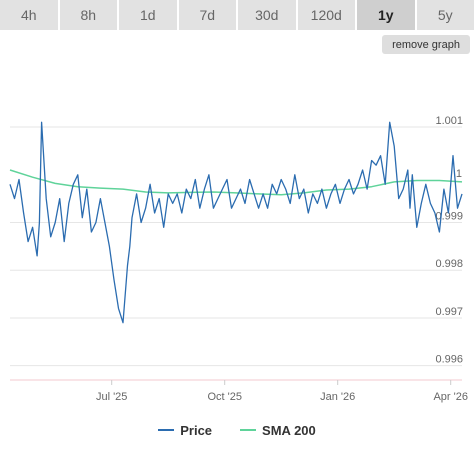 The image size is (474, 455). What do you see at coordinates (449, 264) in the screenshot?
I see `y-tick-label: 0.998` at bounding box center [449, 264].